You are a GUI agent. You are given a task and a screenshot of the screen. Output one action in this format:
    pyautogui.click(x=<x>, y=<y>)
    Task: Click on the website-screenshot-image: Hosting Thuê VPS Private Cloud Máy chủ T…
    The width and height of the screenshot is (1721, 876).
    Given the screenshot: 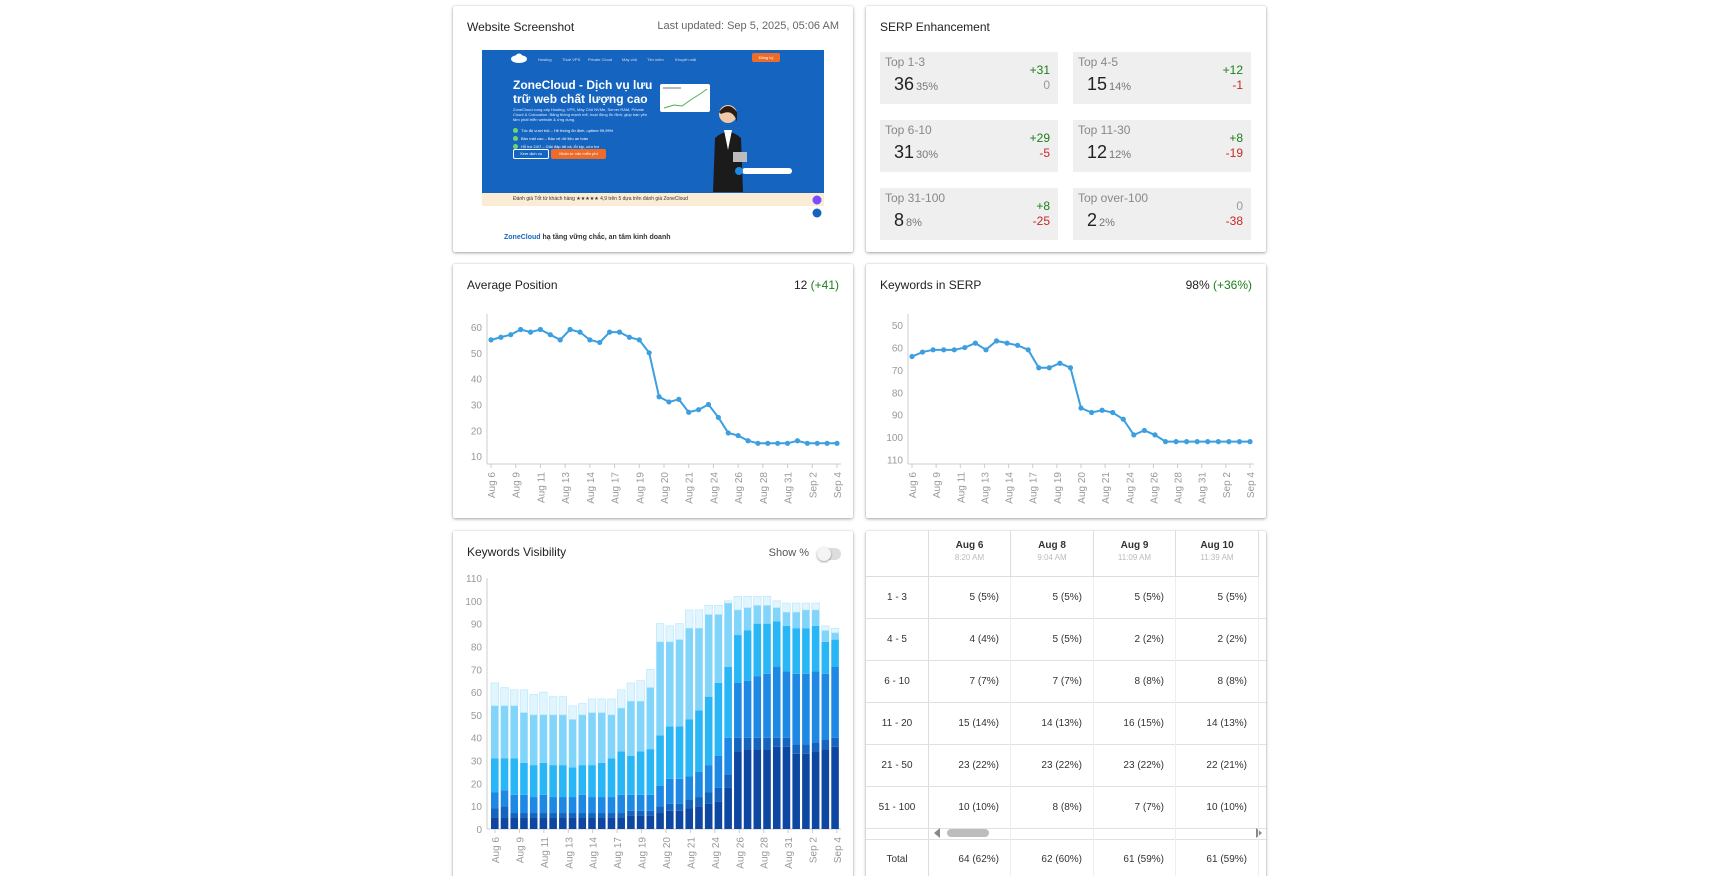 What is the action you would take?
    pyautogui.click(x=653, y=147)
    